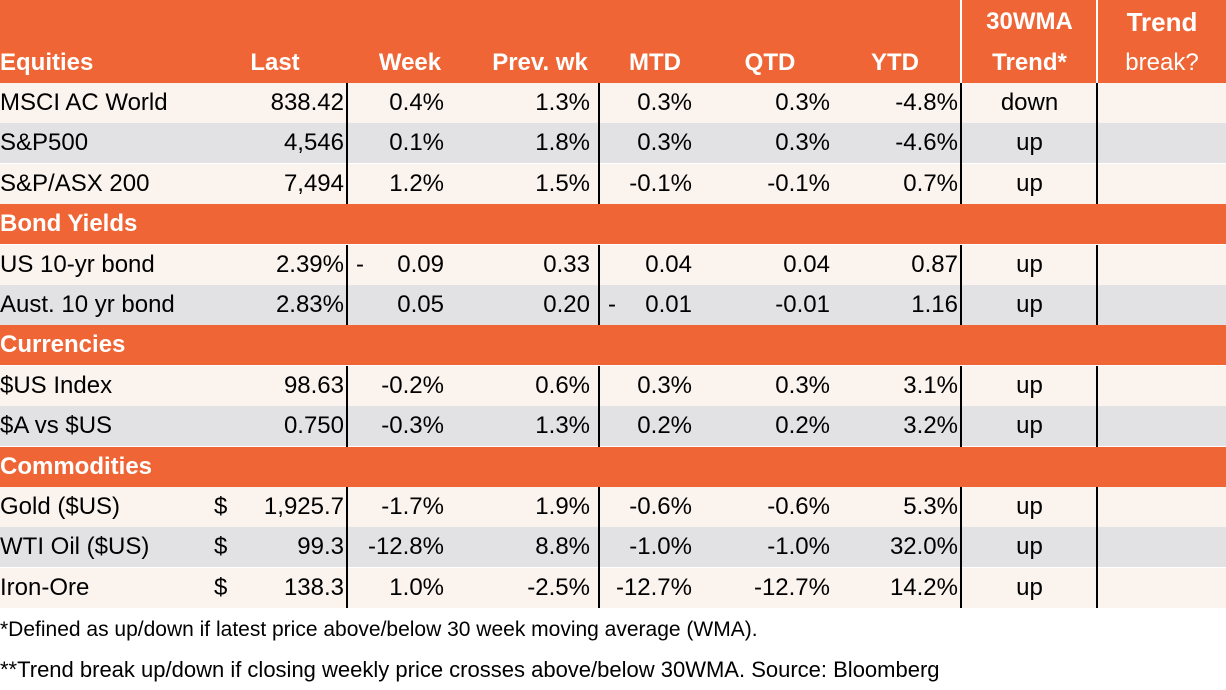 Image resolution: width=1226 pixels, height=690 pixels. Describe the element at coordinates (313, 587) in the screenshot. I see `cell-last: 138.3` at that location.